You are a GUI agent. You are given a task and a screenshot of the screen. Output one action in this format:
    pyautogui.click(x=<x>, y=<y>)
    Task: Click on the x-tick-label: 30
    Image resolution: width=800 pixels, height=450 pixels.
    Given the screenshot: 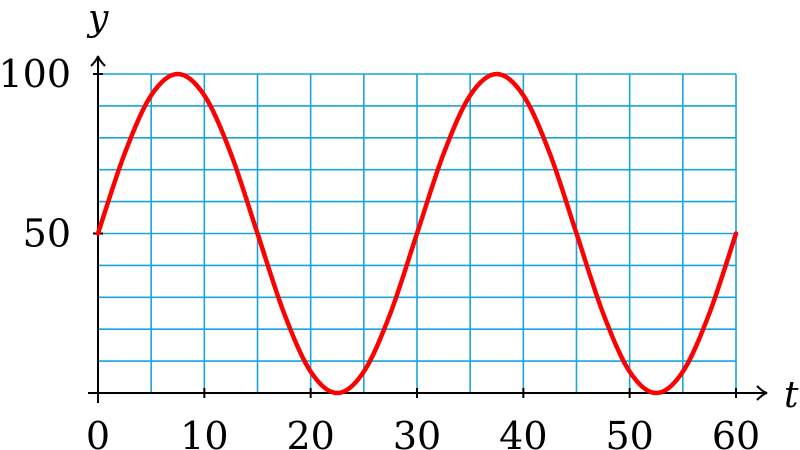 What is the action you would take?
    pyautogui.click(x=417, y=432)
    